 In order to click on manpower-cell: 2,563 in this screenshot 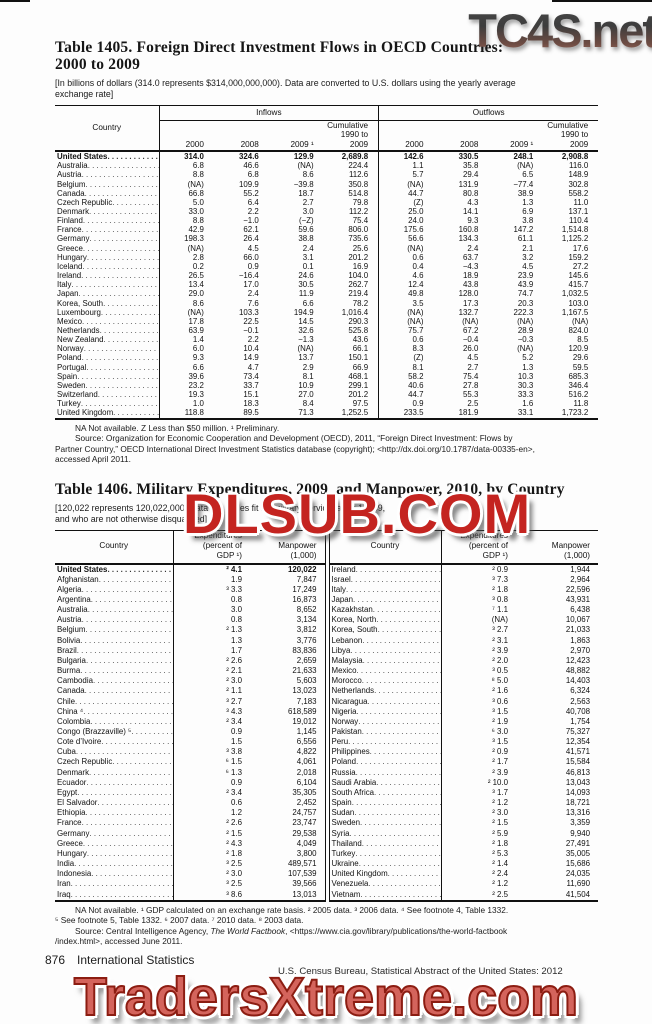, I will do `click(580, 701)`.